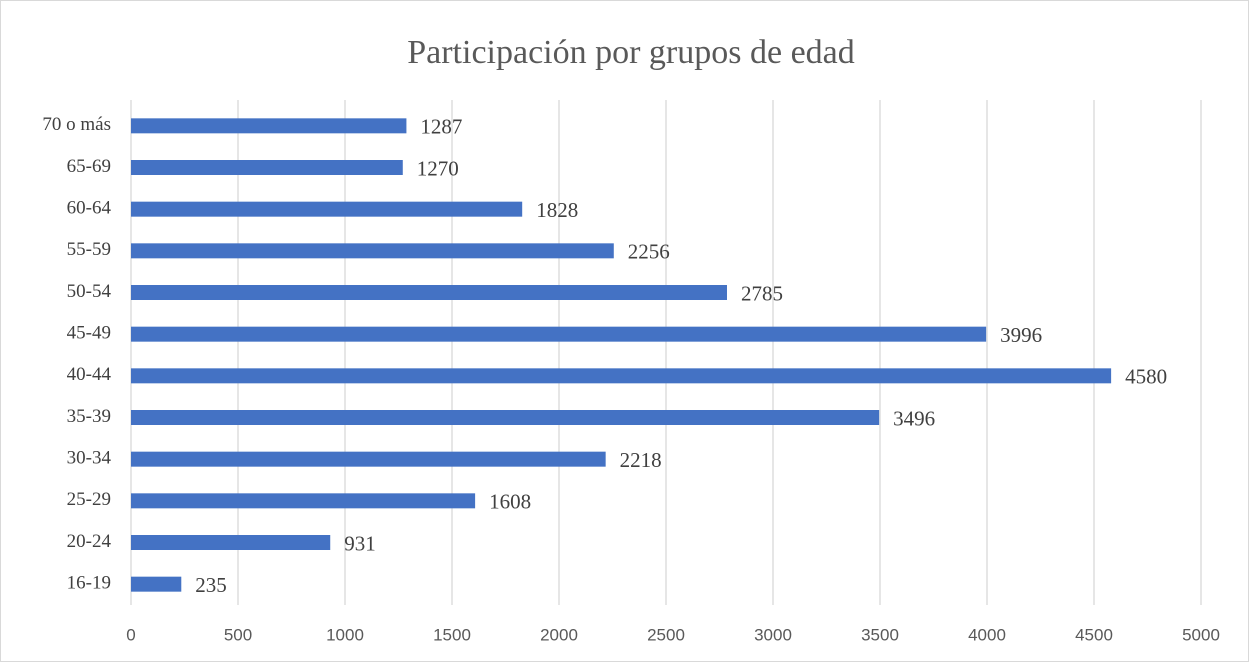  I want to click on y-tick-label: 45-49, so click(89, 333).